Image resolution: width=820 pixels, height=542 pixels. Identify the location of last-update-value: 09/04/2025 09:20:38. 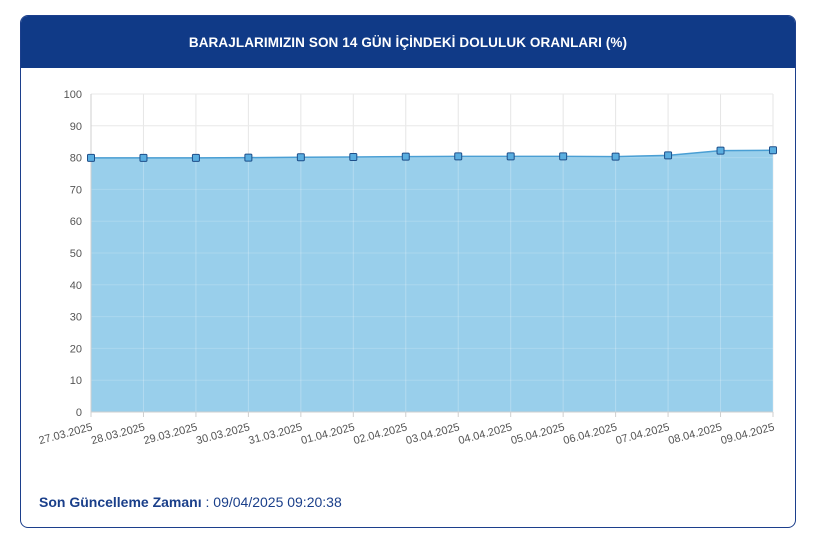
(277, 502).